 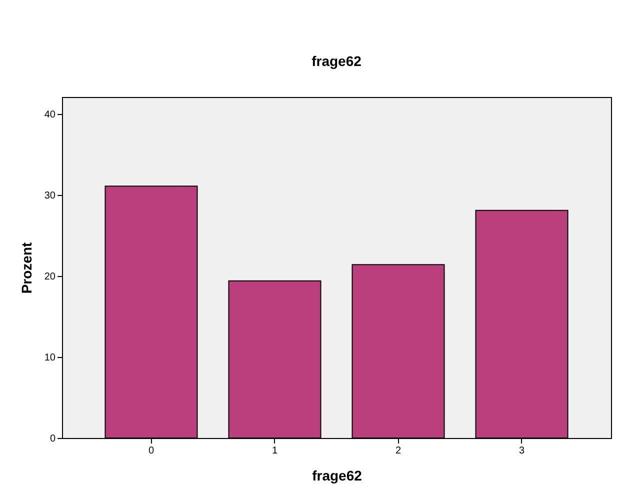 I want to click on y-tick-label: 0, so click(x=53, y=439).